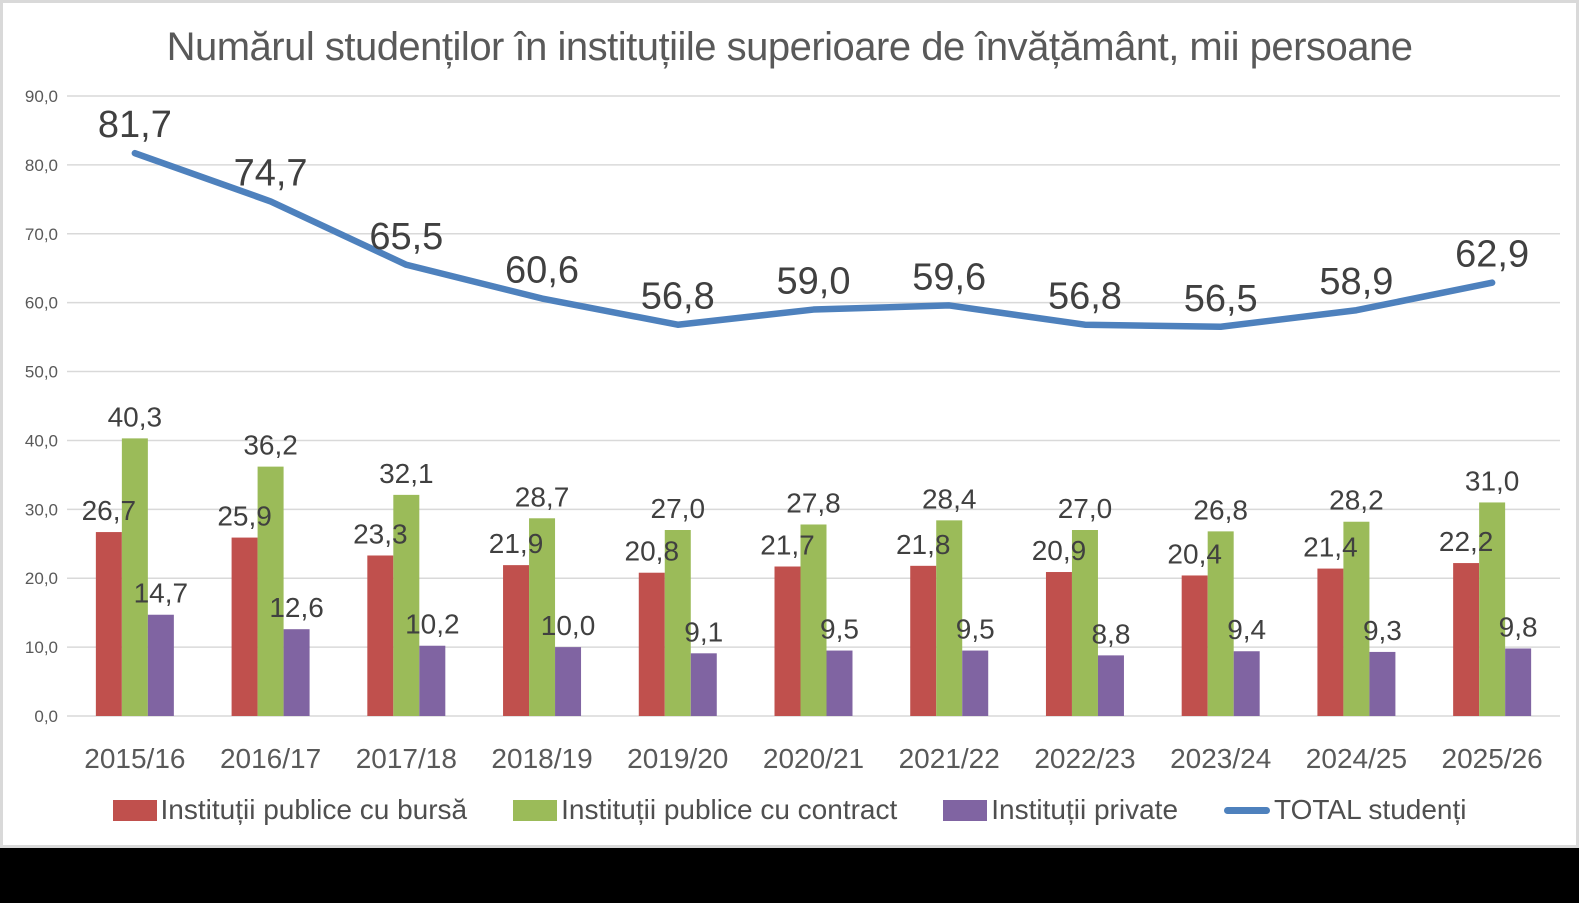  Describe the element at coordinates (41, 578) in the screenshot. I see `y-axis-tick-label: 20,0` at that location.